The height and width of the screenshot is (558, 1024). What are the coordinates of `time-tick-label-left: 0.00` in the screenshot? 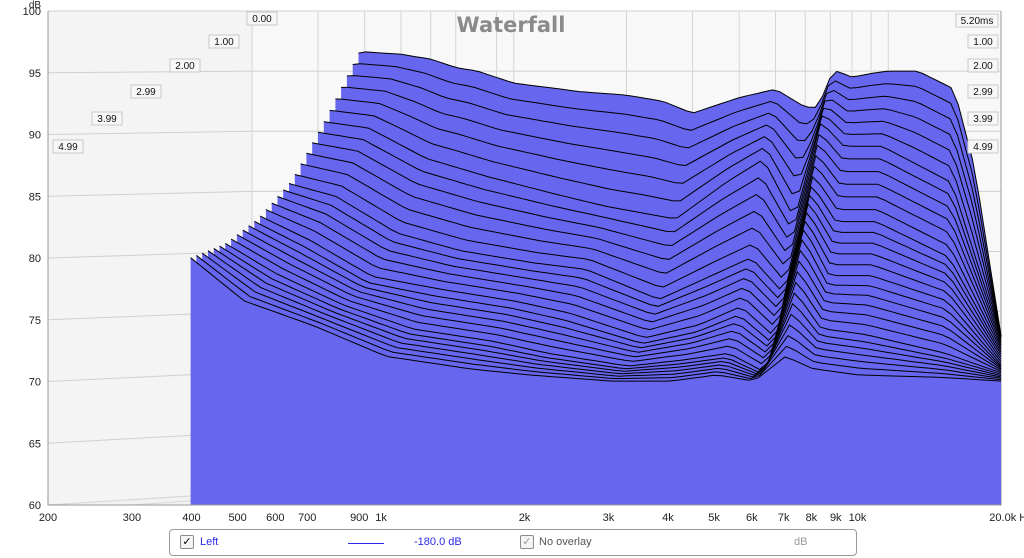 It's located at (262, 19).